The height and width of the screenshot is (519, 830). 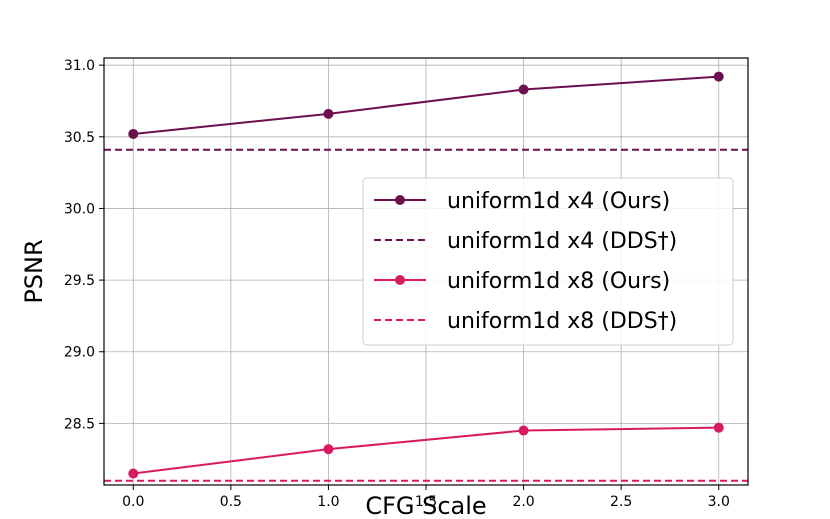 I want to click on x-axis-title: CFG Scale, so click(x=425, y=505).